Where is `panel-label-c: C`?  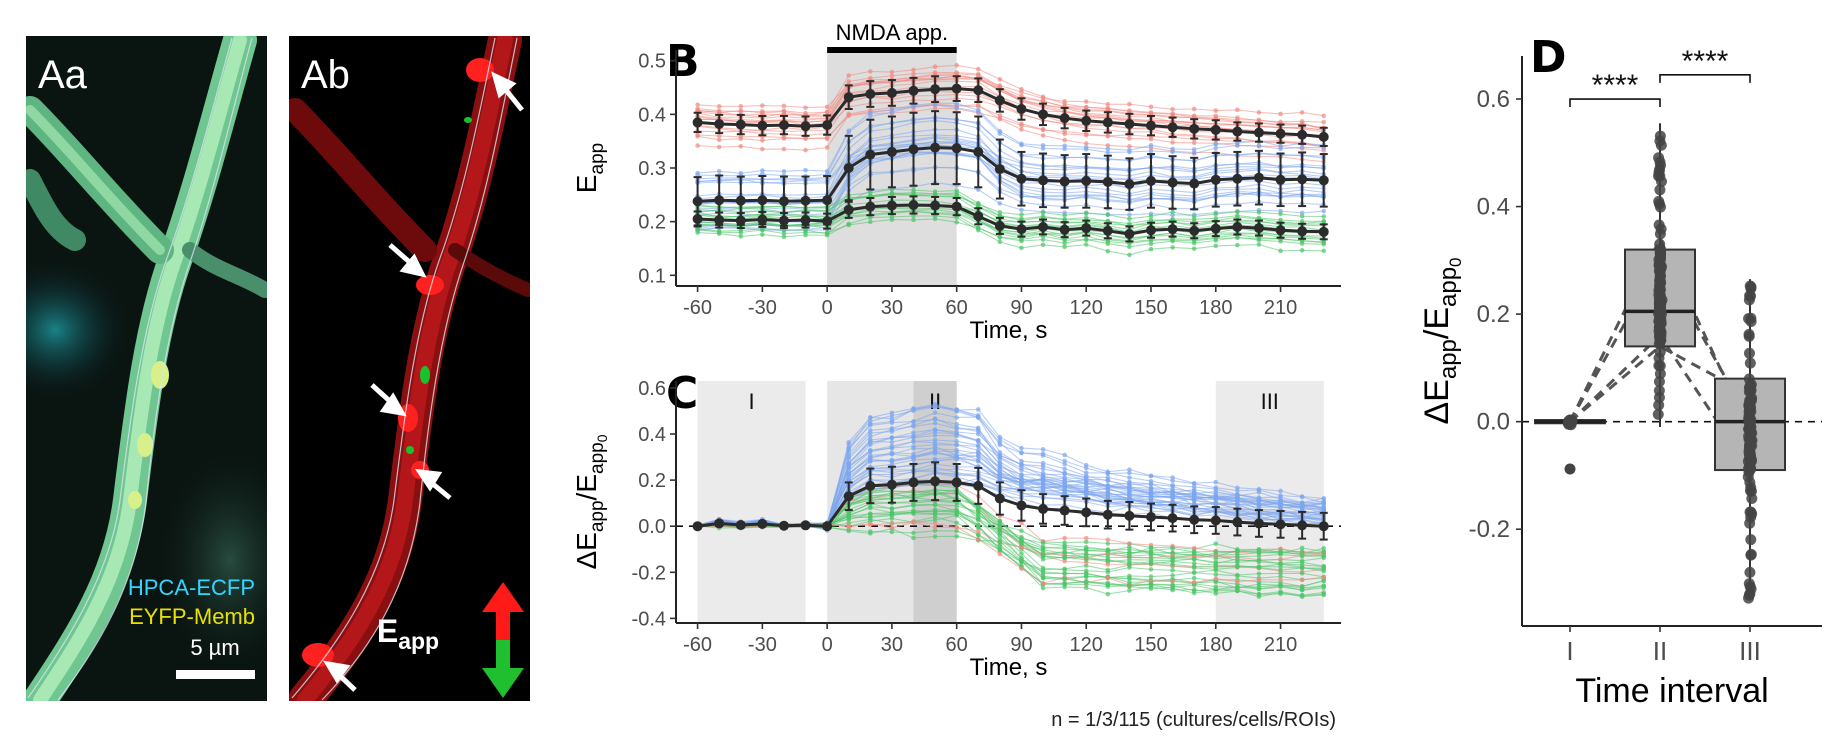
panel-label-c: C is located at coordinates (682, 393).